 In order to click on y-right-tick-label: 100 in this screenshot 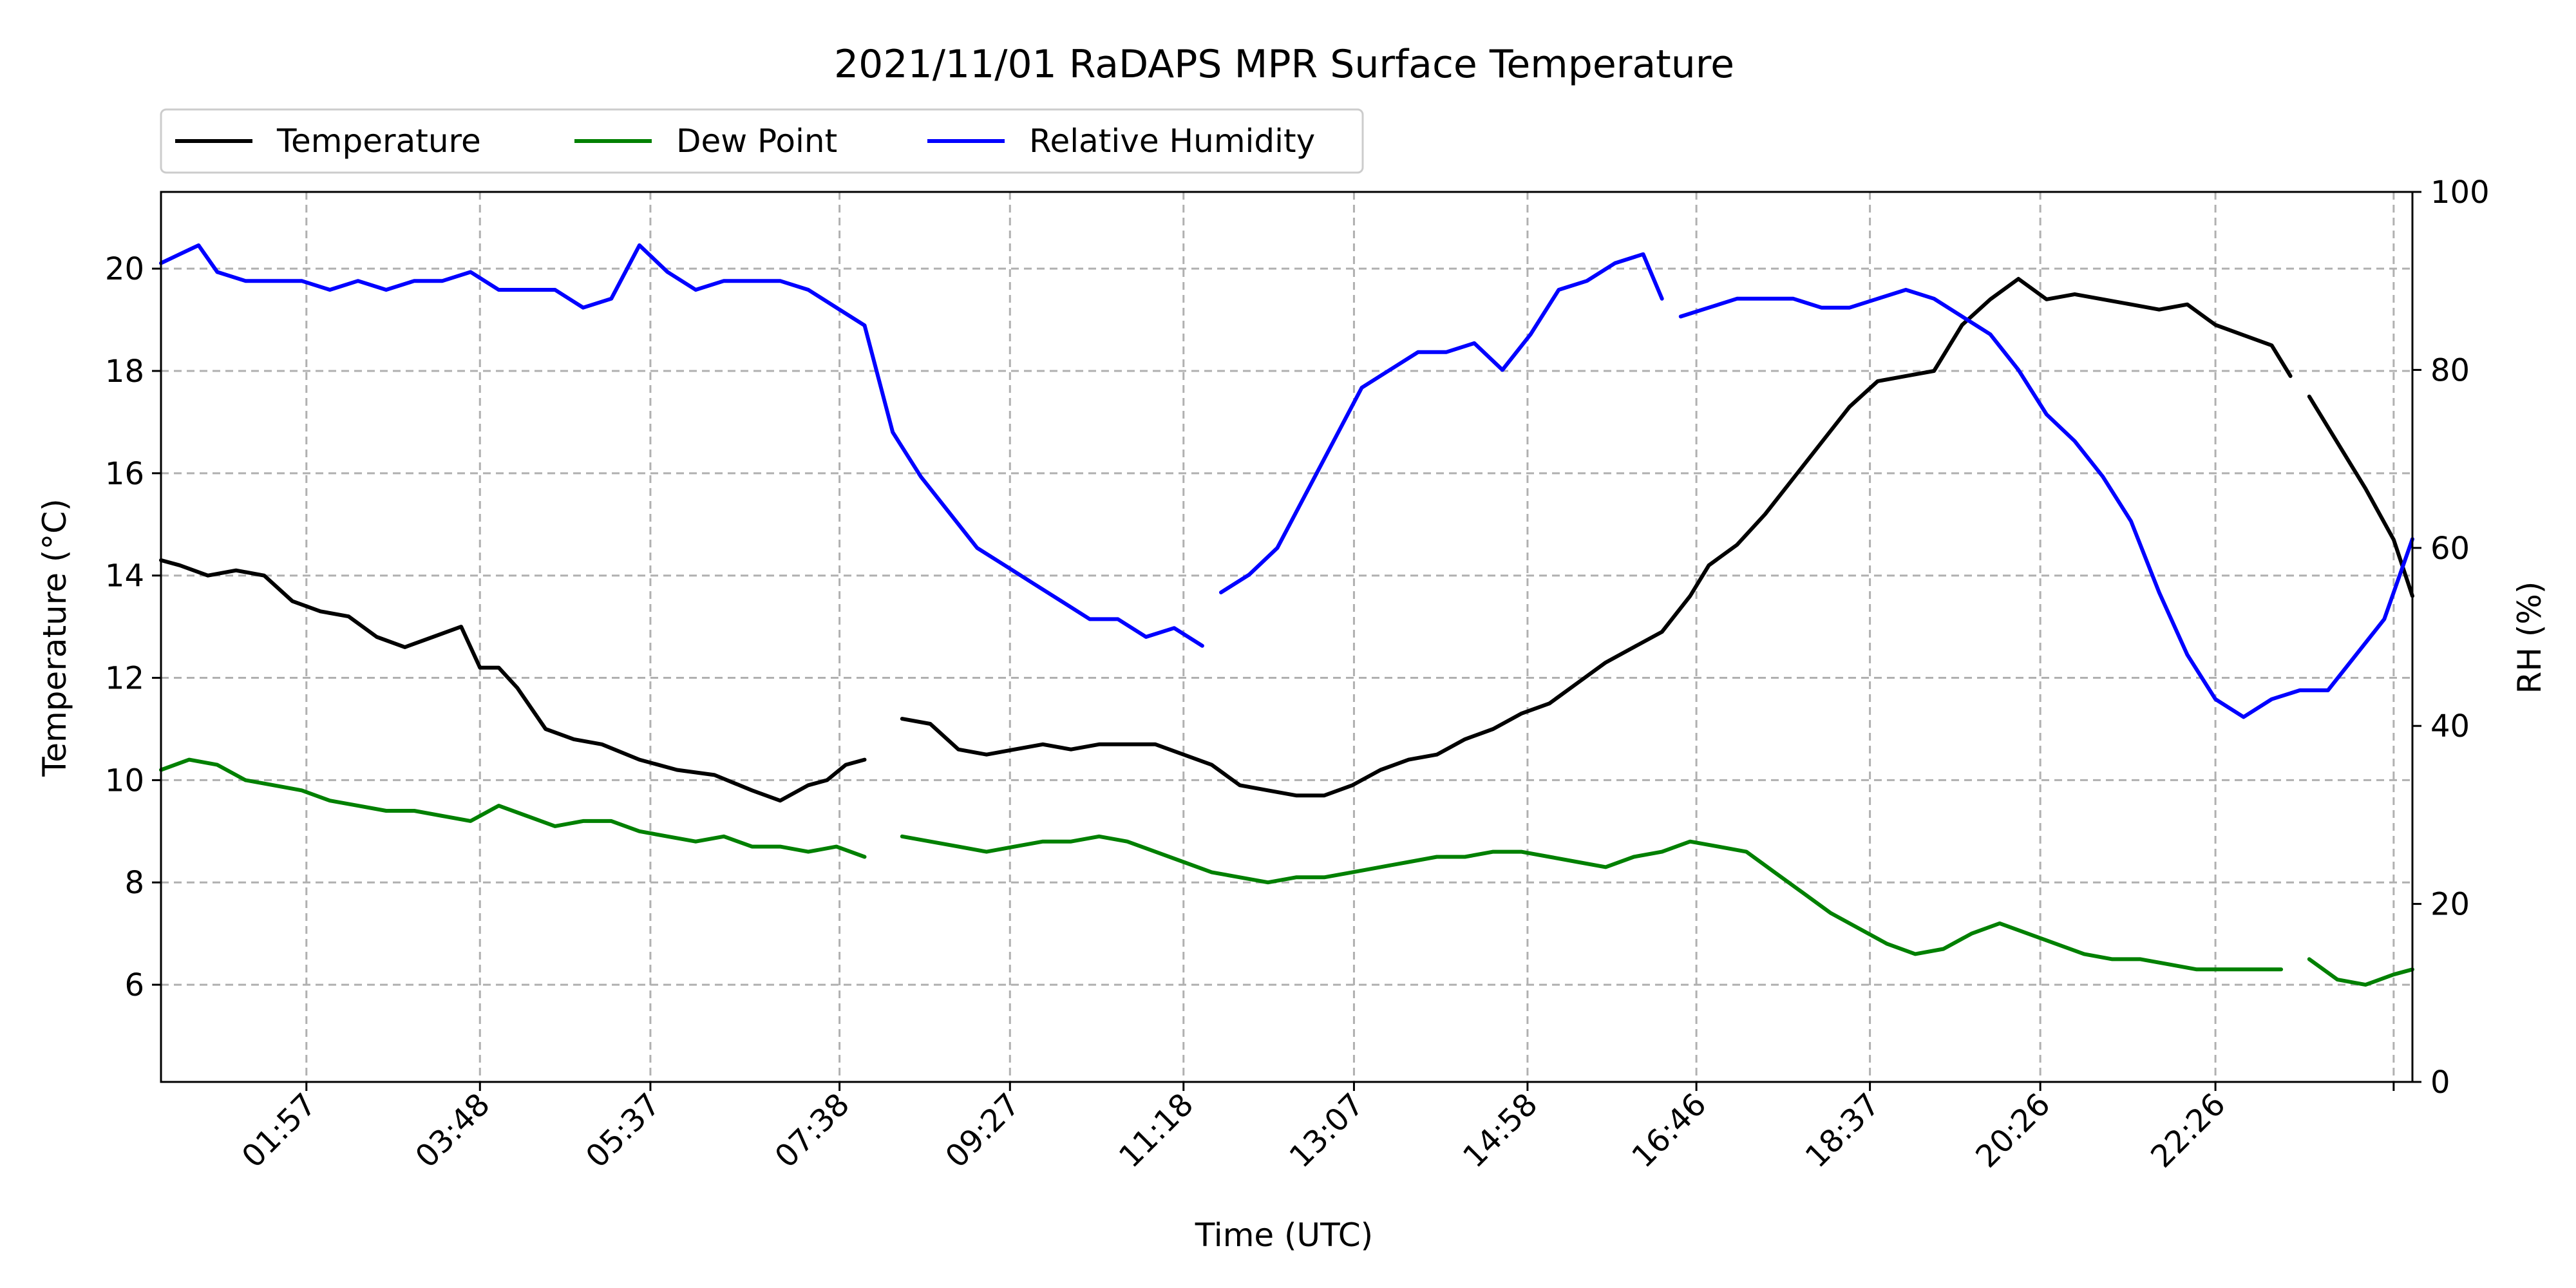, I will do `click(2460, 193)`.